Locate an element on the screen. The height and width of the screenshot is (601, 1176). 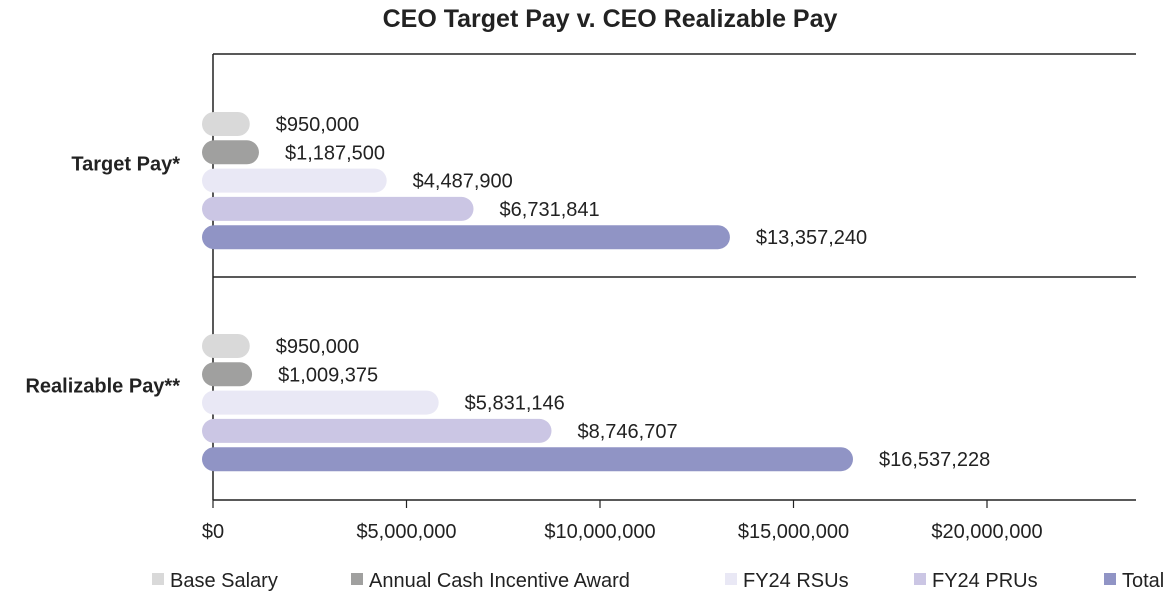
legend-swatch-total is located at coordinates (1110, 579).